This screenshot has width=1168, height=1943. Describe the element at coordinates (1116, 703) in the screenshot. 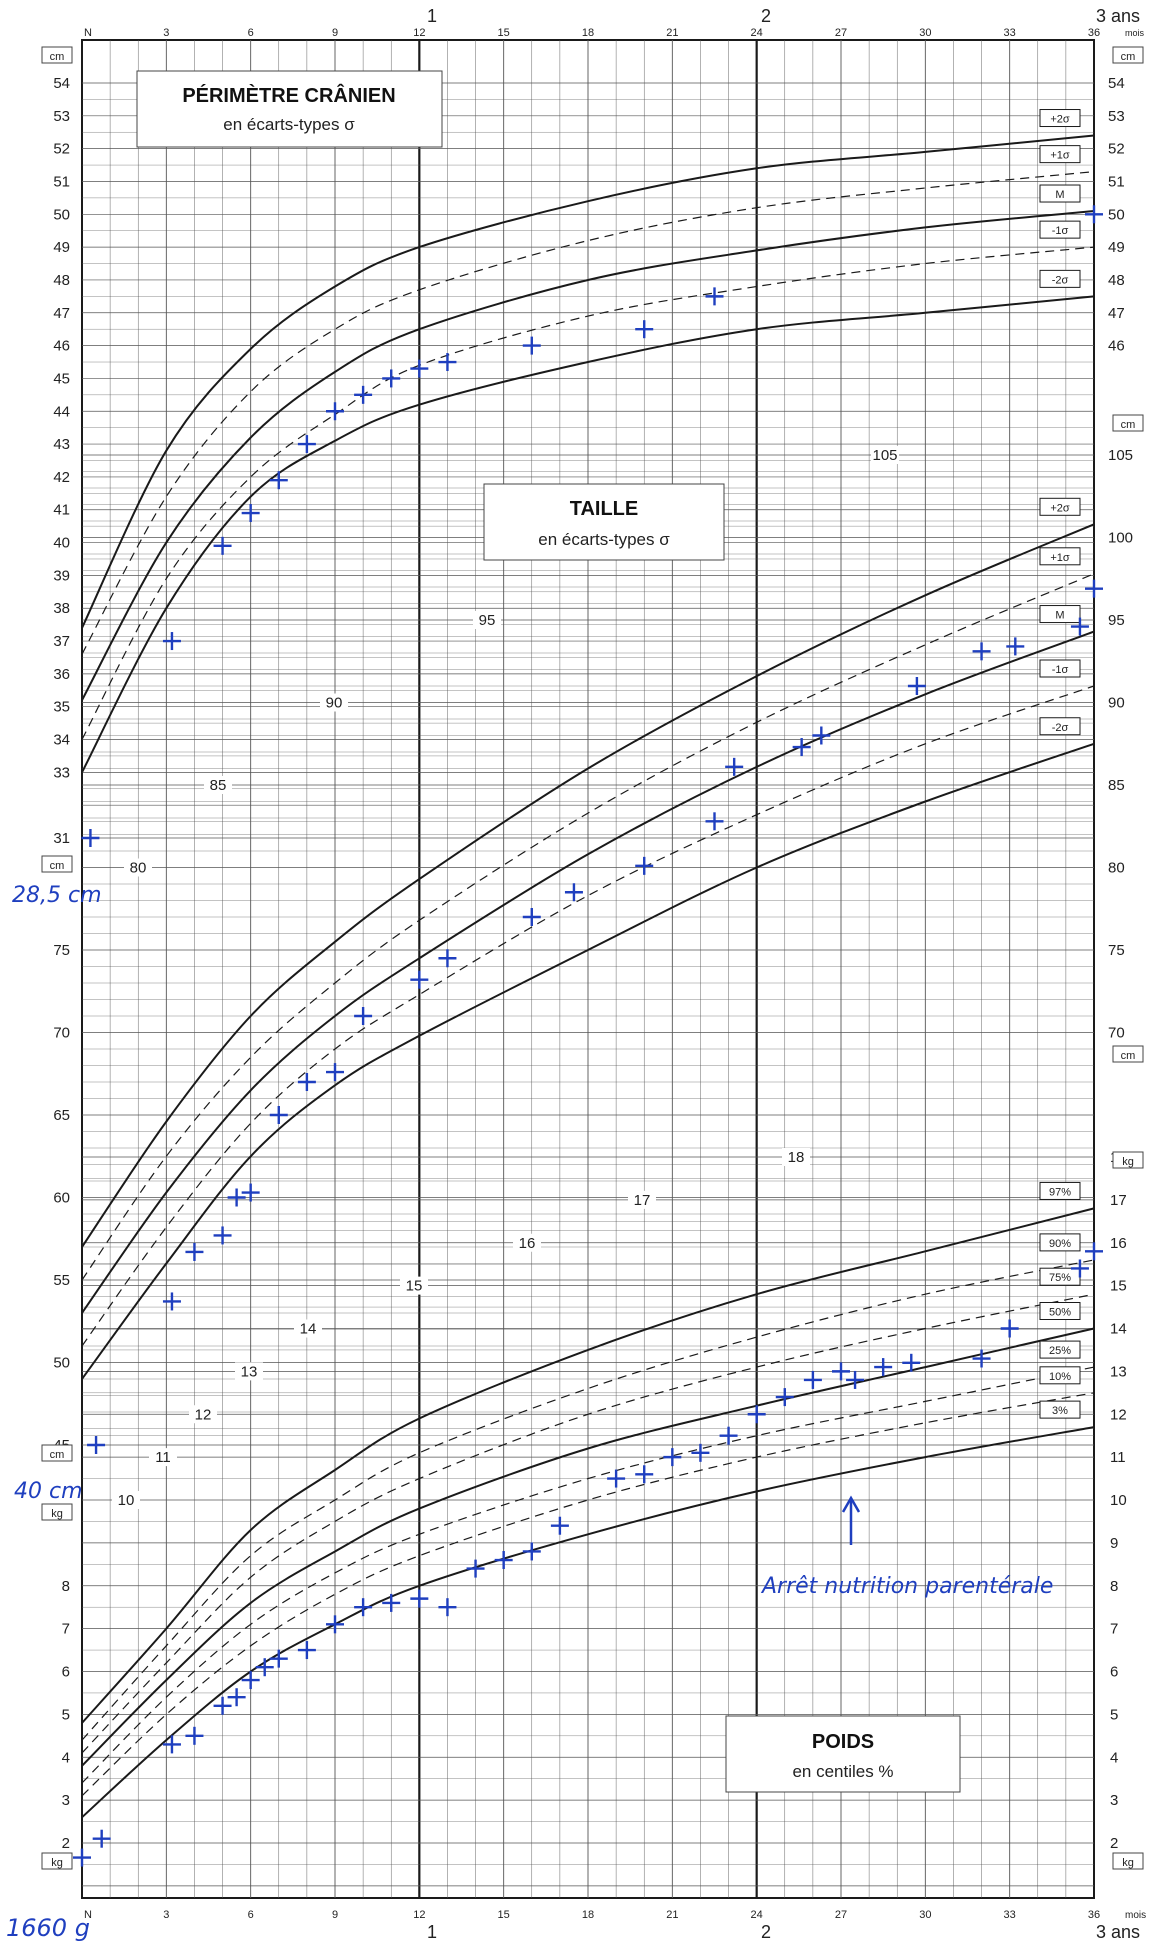

I see `height-tick-right: 90` at that location.